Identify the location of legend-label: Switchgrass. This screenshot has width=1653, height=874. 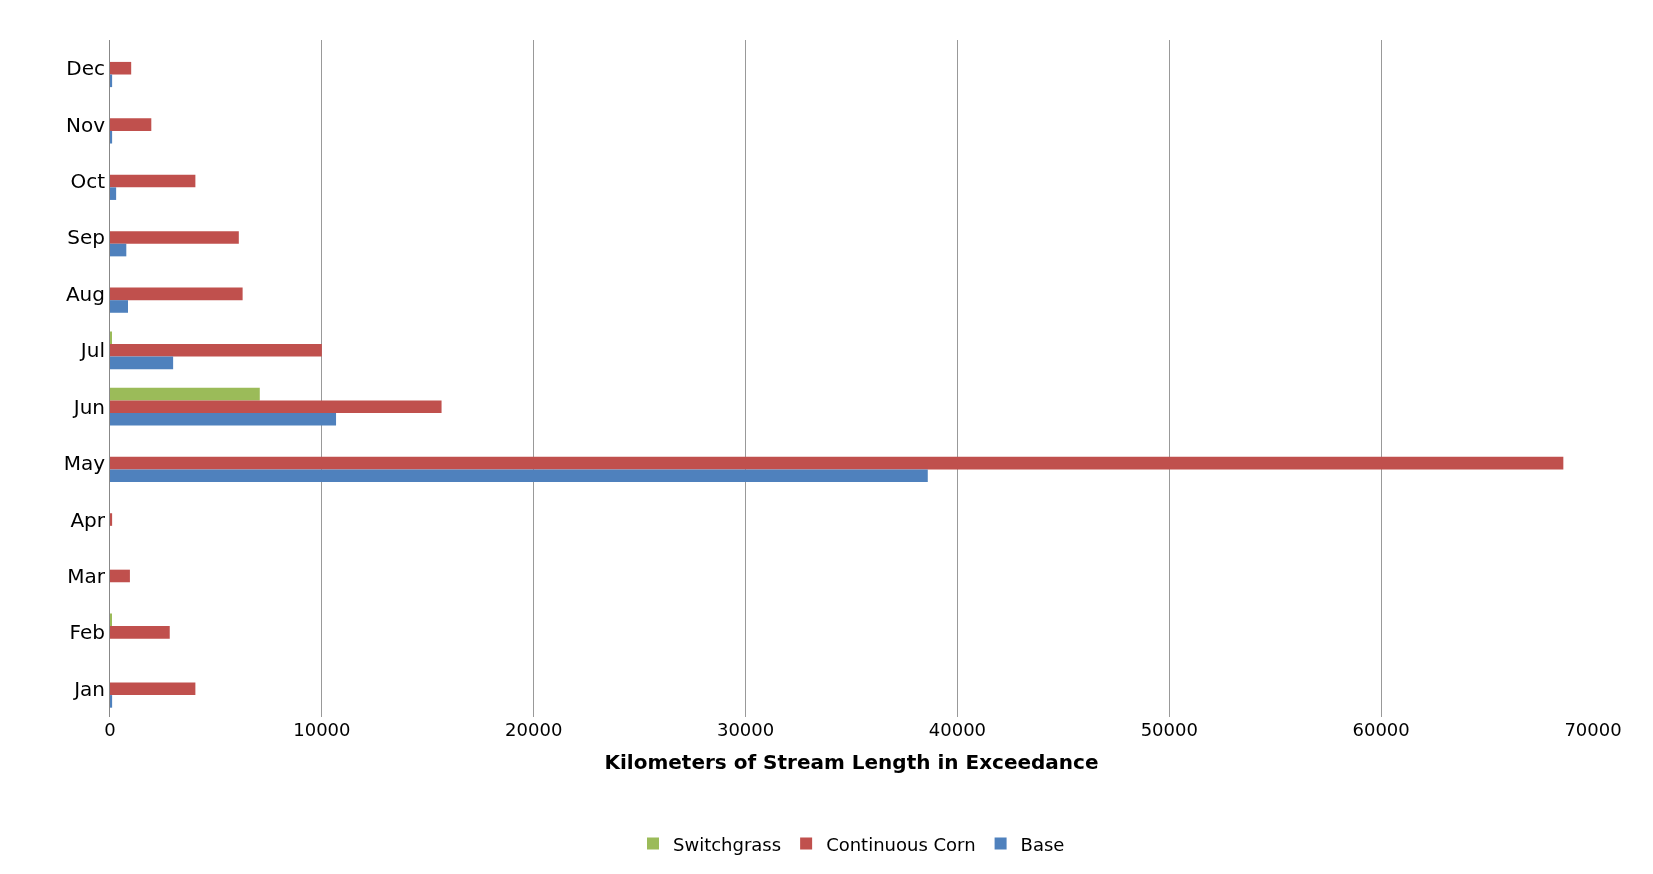
(727, 844).